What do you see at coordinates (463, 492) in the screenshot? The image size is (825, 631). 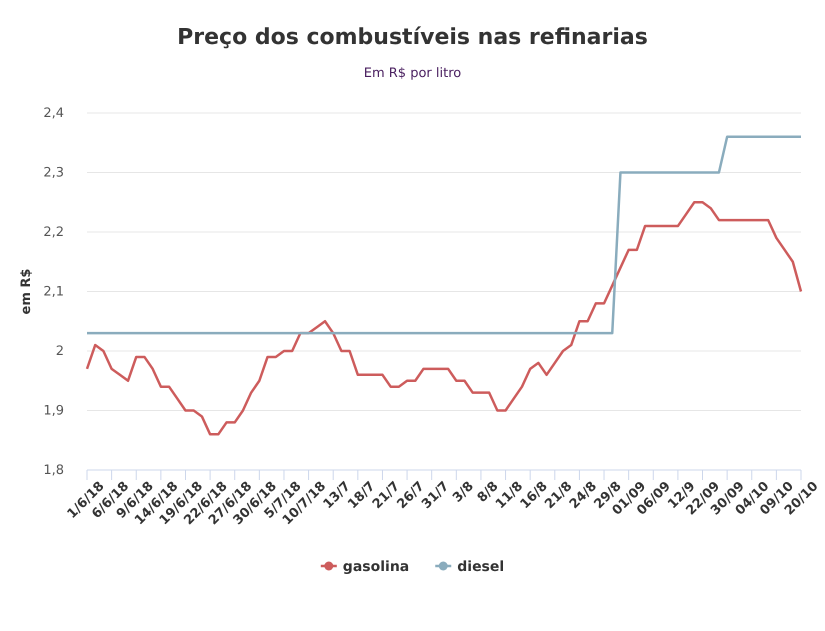 I see `x-tick-label: 3/8` at bounding box center [463, 492].